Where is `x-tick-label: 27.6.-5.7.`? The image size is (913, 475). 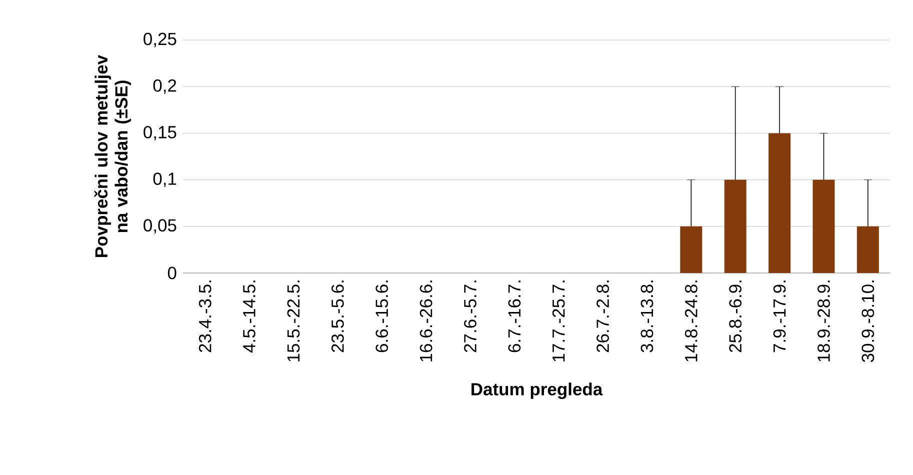
x-tick-label: 27.6.-5.7. is located at coordinates (470, 316).